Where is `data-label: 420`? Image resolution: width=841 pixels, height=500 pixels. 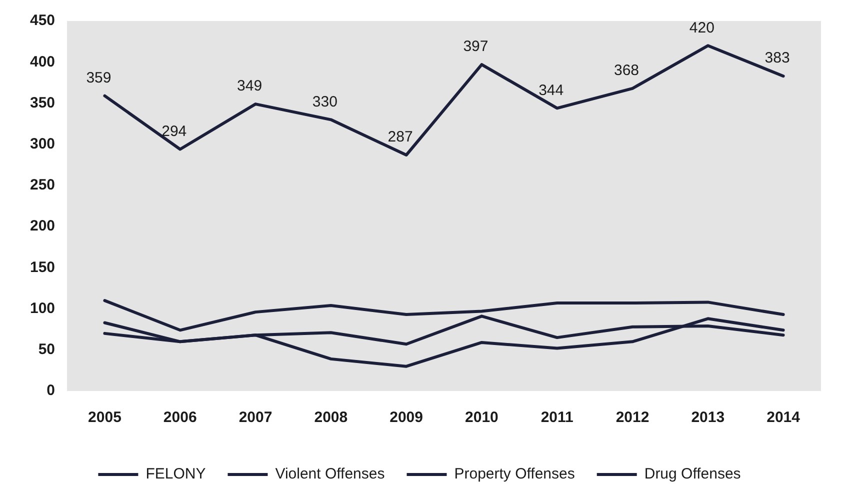
data-label: 420 is located at coordinates (701, 27).